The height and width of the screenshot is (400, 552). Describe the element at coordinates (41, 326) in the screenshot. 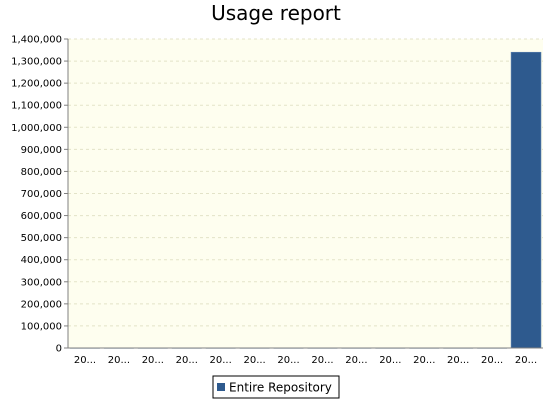

I see `y-tick-label: 100,000` at that location.